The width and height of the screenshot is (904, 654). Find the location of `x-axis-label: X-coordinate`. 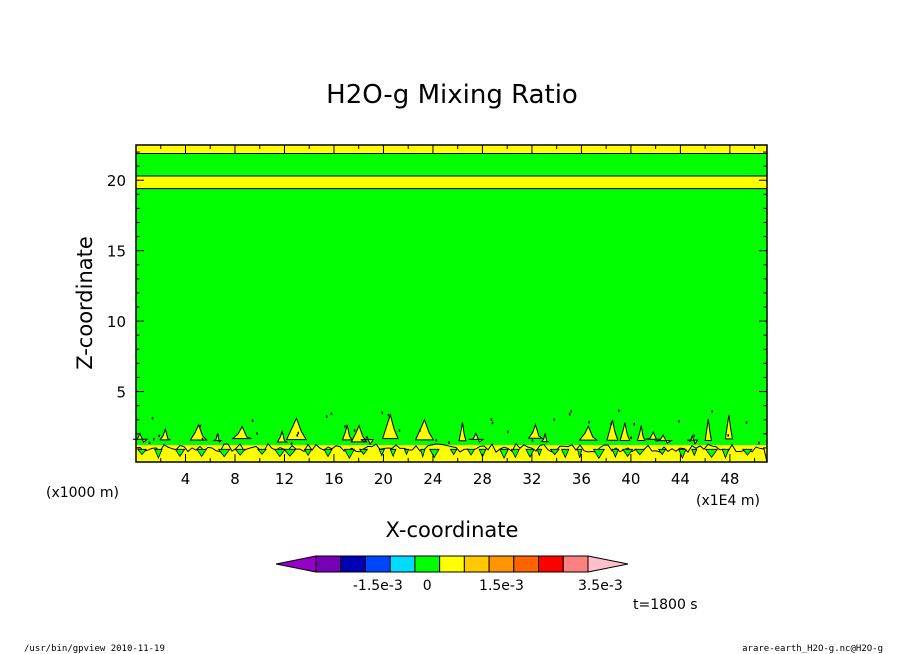

x-axis-label: X-coordinate is located at coordinates (452, 530).